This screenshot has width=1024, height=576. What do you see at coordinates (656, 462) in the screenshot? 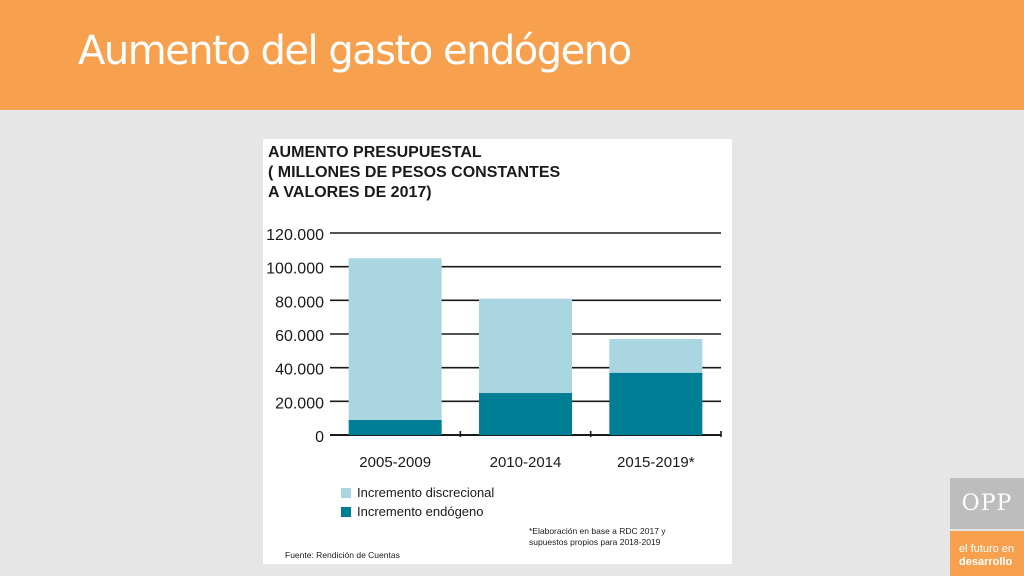
I see `x-tick-label: 2015-2019*` at bounding box center [656, 462].